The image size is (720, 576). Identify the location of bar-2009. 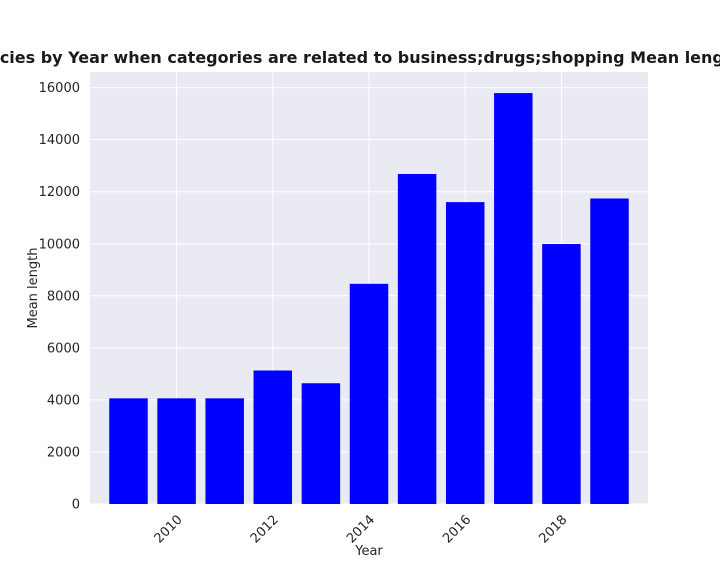
(128, 451).